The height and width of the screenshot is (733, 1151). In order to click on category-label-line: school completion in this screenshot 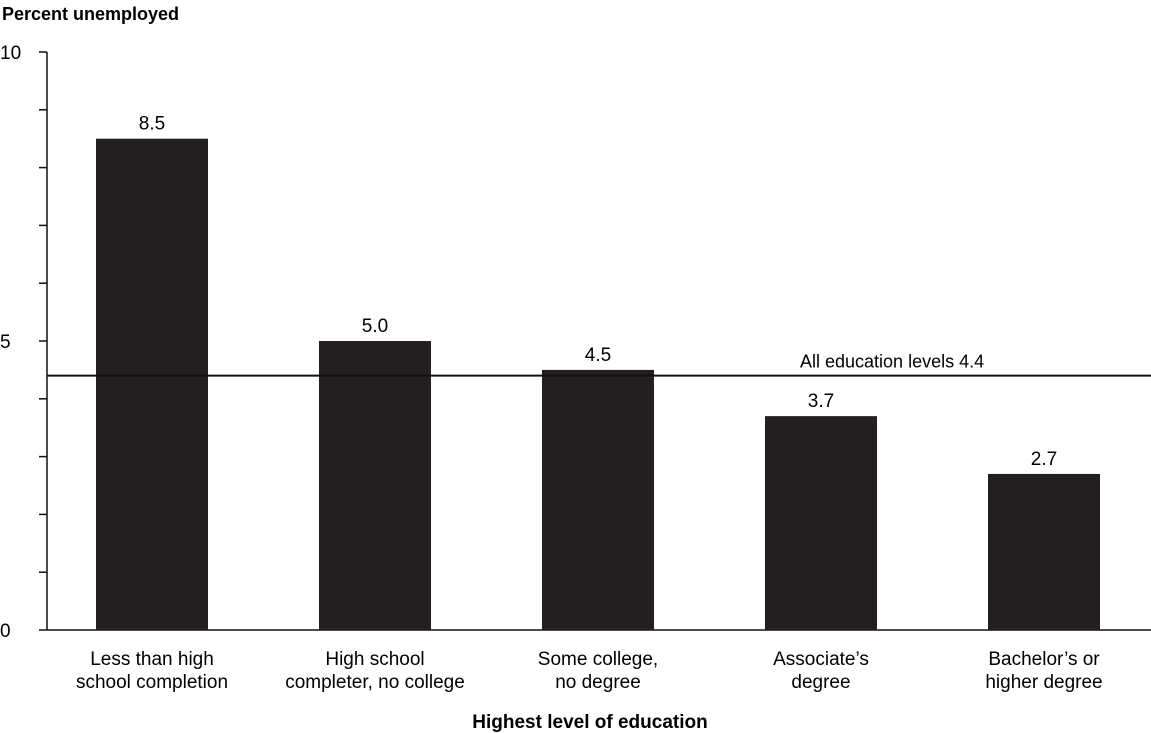, I will do `click(152, 682)`.